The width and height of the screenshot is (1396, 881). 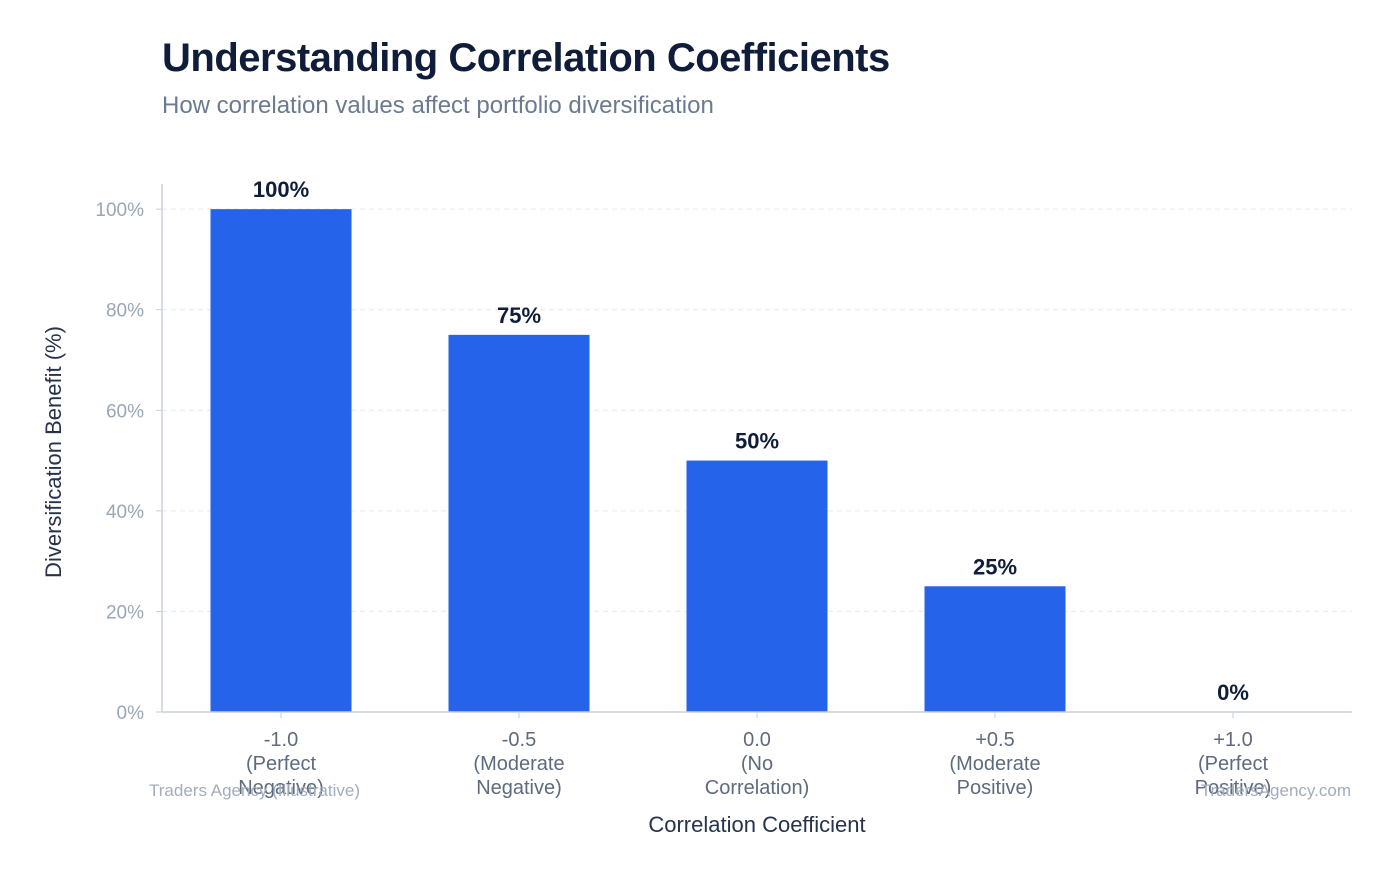 What do you see at coordinates (125, 512) in the screenshot?
I see `y-tick-label: 40%` at bounding box center [125, 512].